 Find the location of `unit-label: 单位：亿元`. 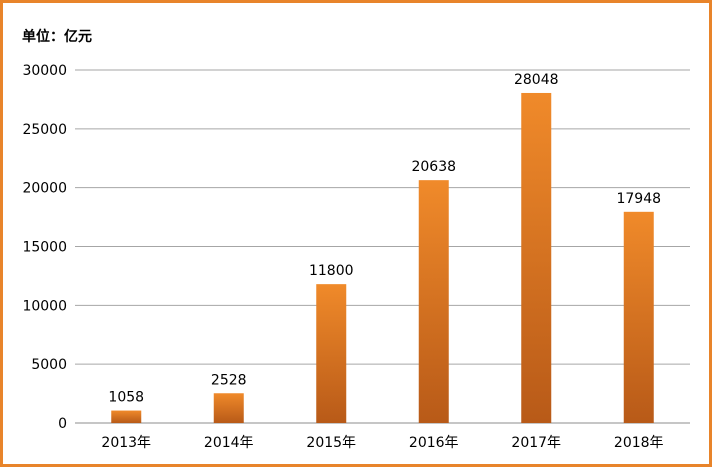

unit-label: 单位：亿元 is located at coordinates (57, 37).